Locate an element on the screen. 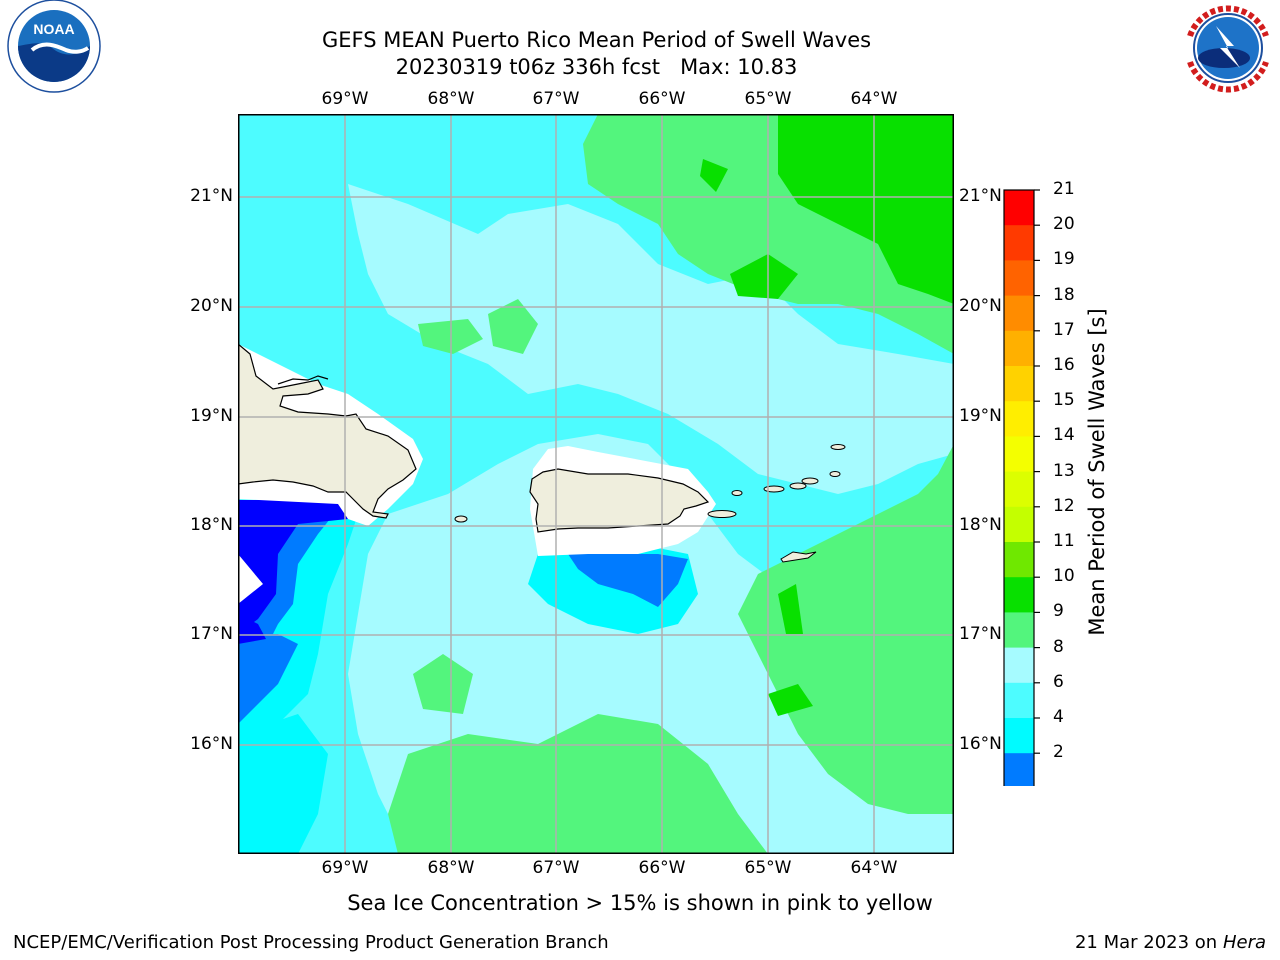 This screenshot has width=1280, height=960. field-2-4-puertorico-south is located at coordinates (628, 580).